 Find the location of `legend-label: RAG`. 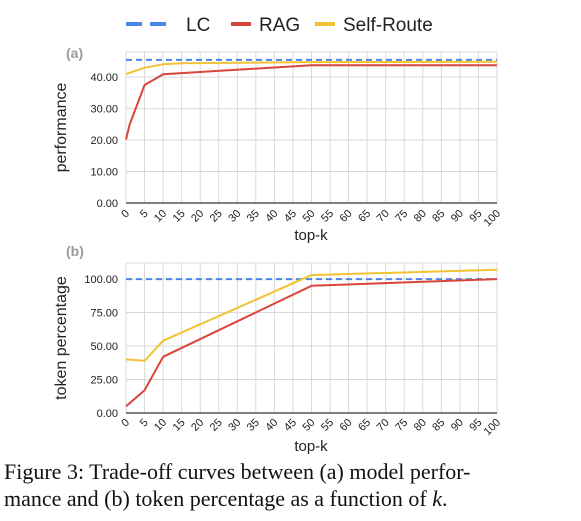

legend-label: RAG is located at coordinates (279, 25).